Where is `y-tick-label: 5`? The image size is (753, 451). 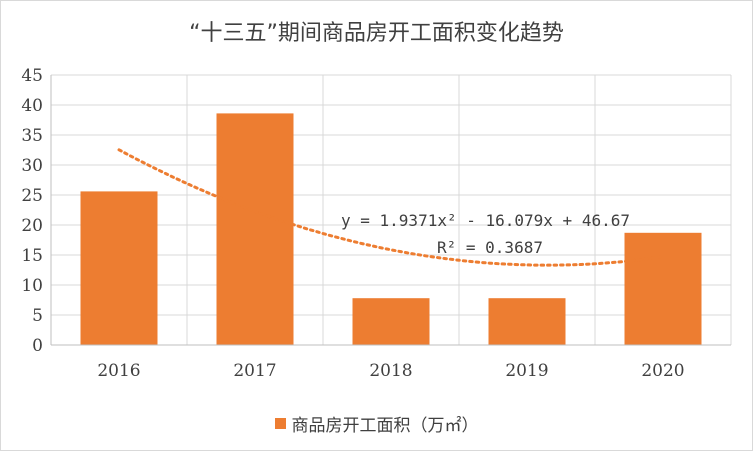
y-tick-label: 5 is located at coordinates (37, 316).